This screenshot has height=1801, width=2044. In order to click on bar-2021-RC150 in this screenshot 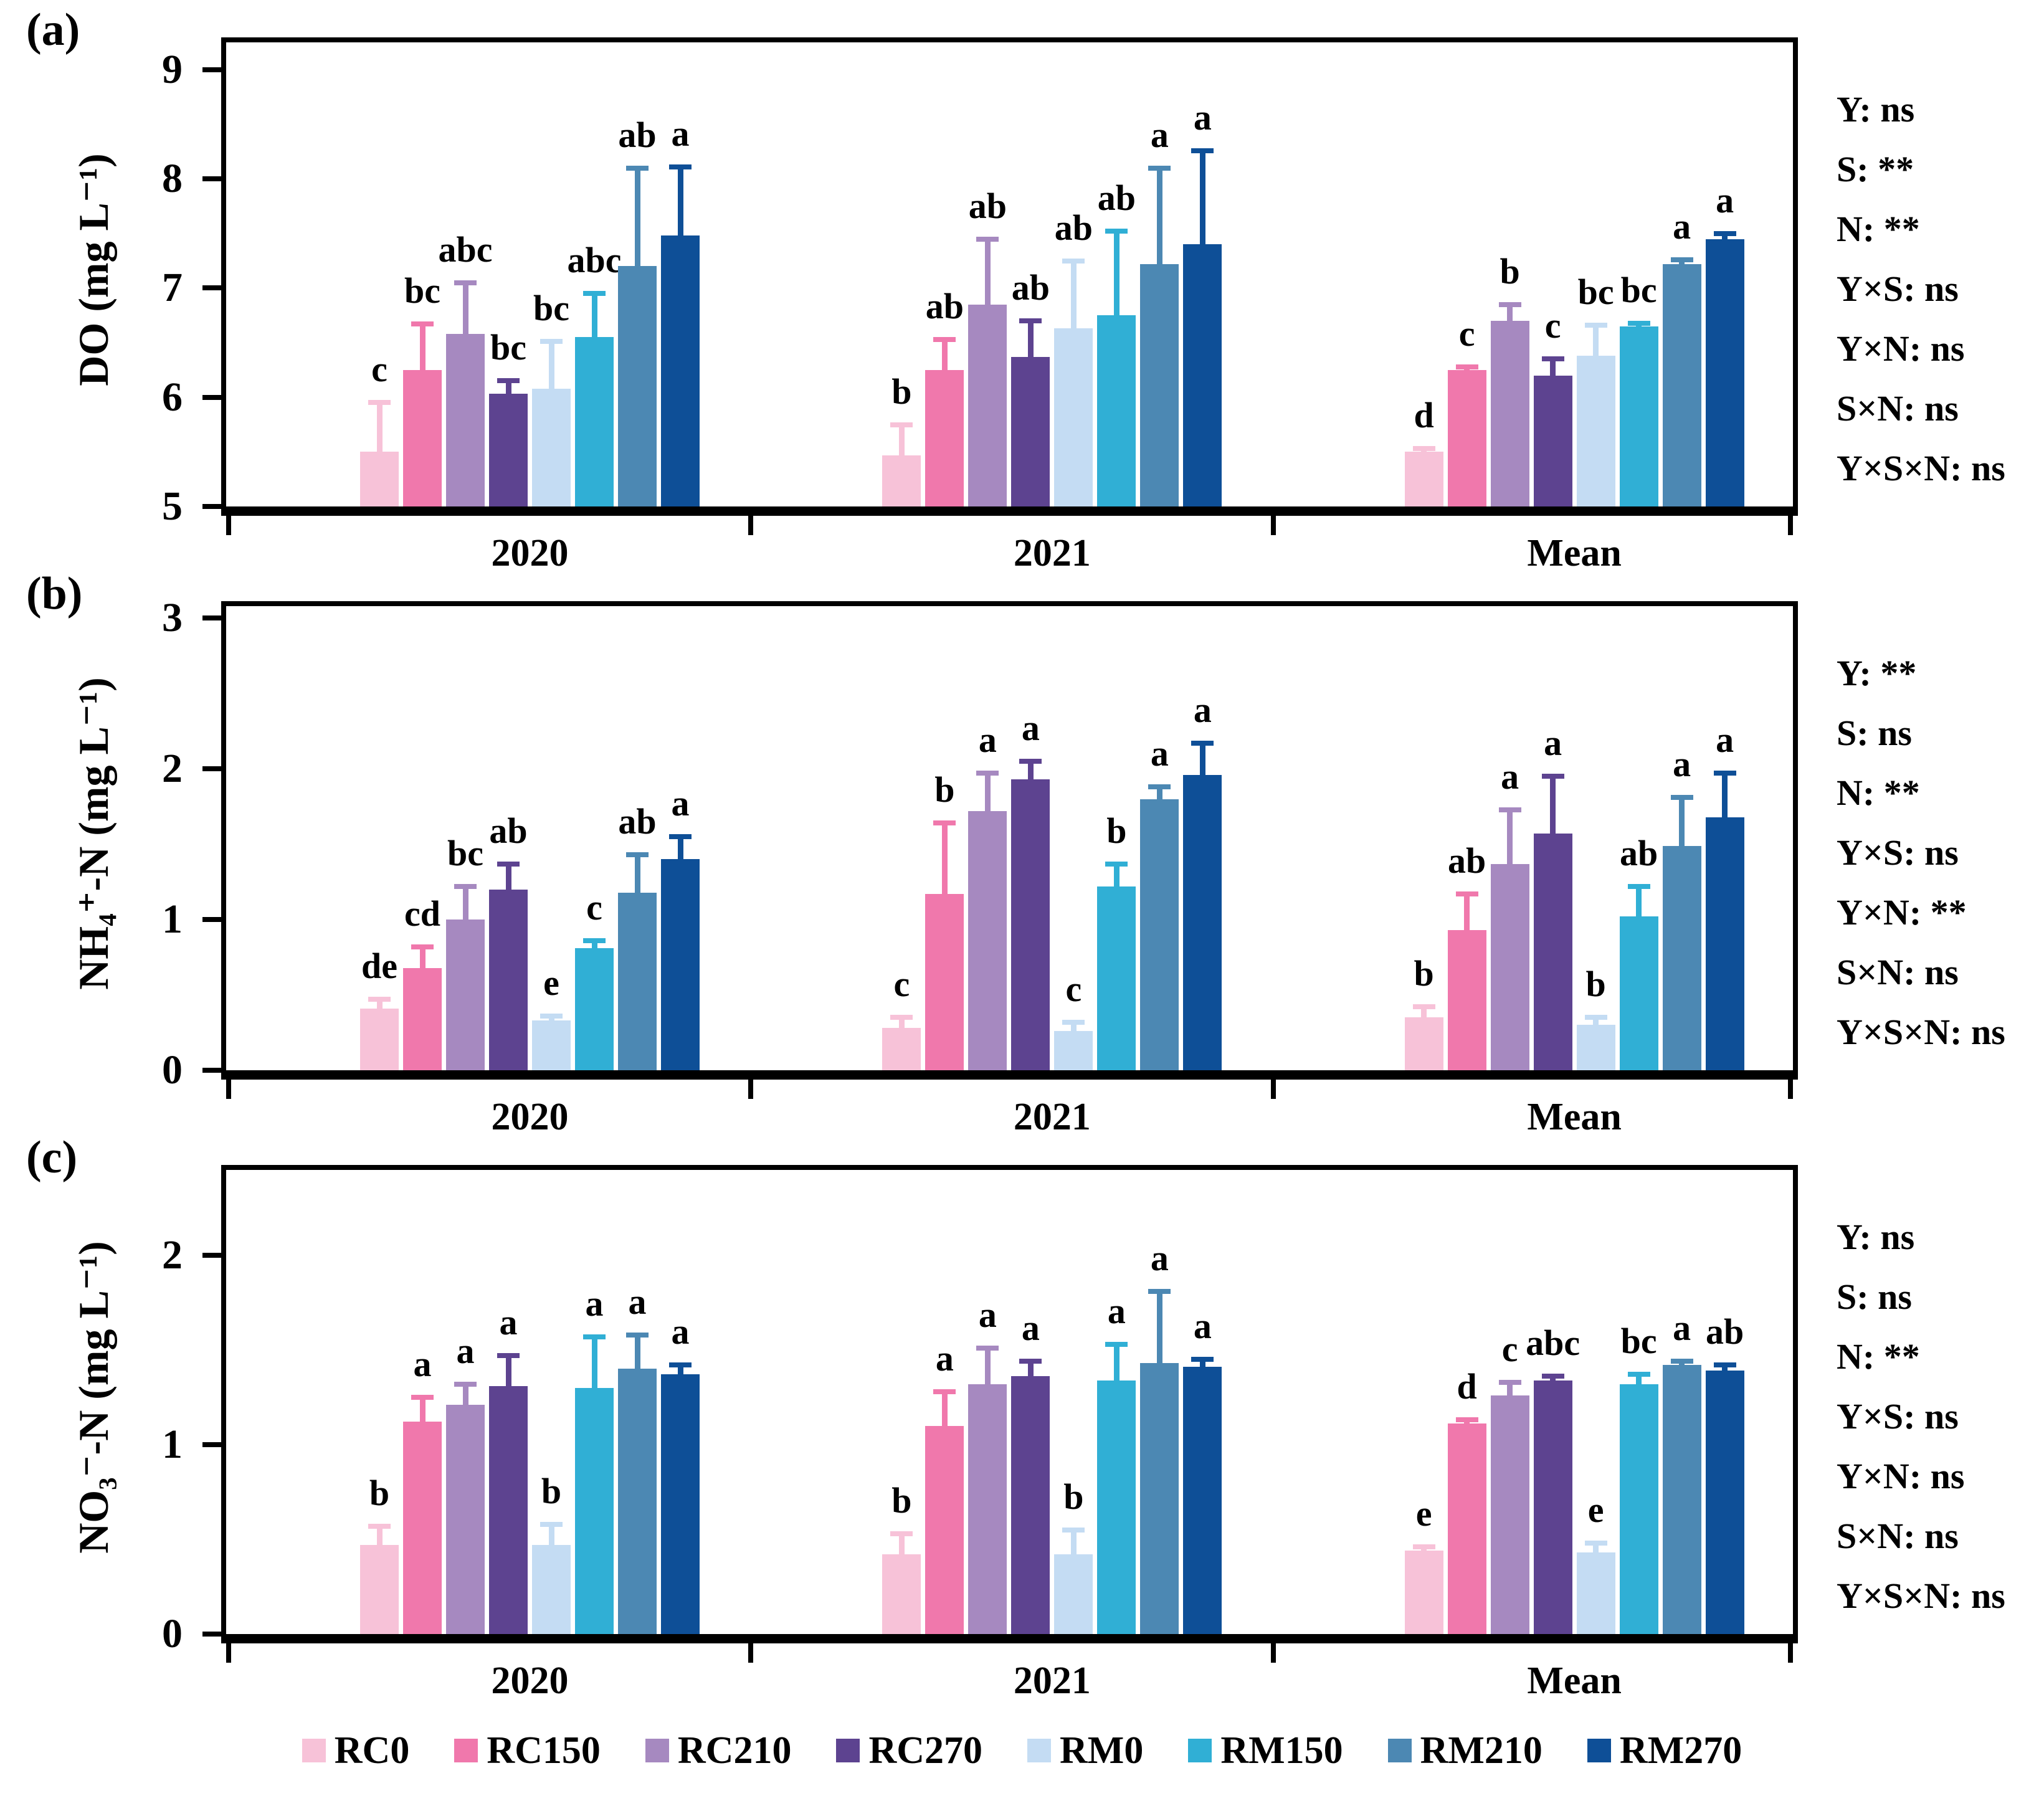, I will do `click(944, 981)`.